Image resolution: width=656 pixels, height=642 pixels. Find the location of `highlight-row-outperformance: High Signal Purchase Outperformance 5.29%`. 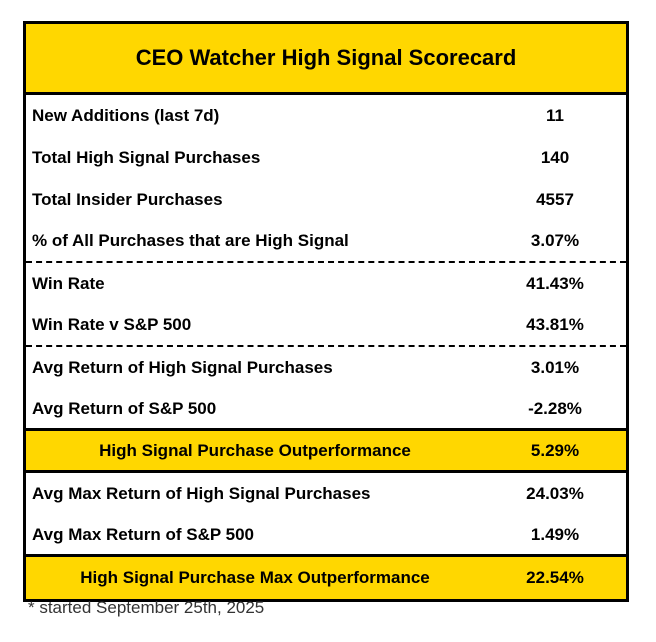

highlight-row-outperformance: High Signal Purchase Outperformance 5.29% is located at coordinates (326, 452).